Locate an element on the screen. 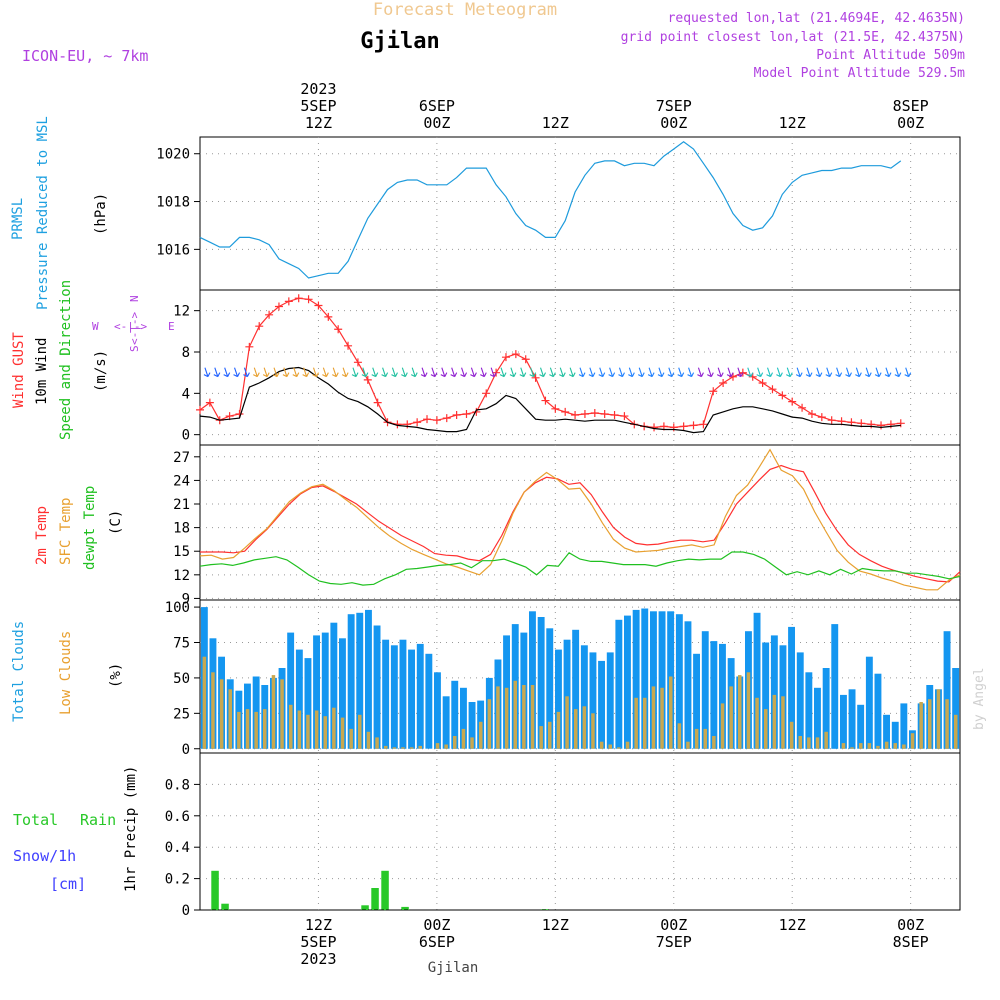 The width and height of the screenshot is (1000, 1000). y-tick-label: 75 is located at coordinates (181, 644).